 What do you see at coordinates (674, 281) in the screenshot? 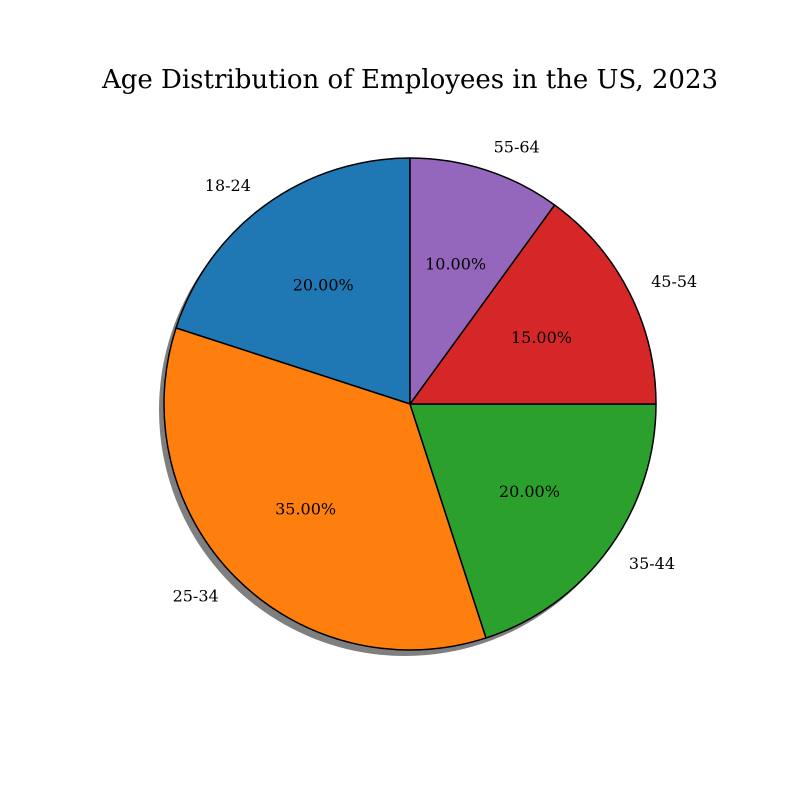
I see `slice-45-54-label: 45-54` at bounding box center [674, 281].